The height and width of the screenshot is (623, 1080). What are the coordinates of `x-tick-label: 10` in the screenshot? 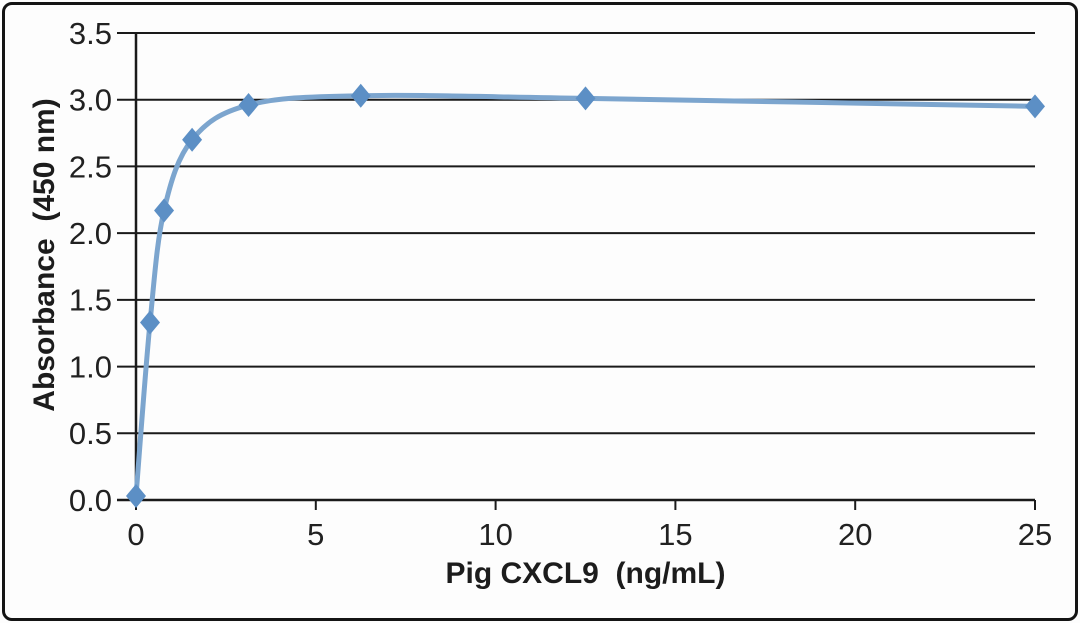 It's located at (495, 534).